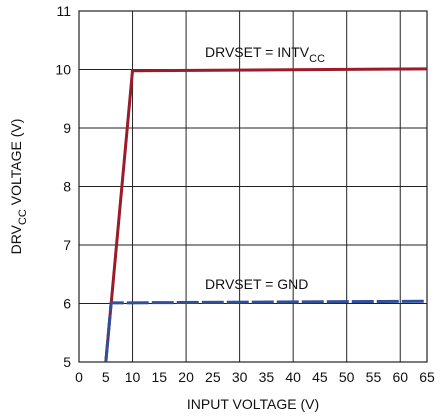 The height and width of the screenshot is (419, 442). Describe the element at coordinates (63, 70) in the screenshot. I see `y-tick-label: 10` at that location.